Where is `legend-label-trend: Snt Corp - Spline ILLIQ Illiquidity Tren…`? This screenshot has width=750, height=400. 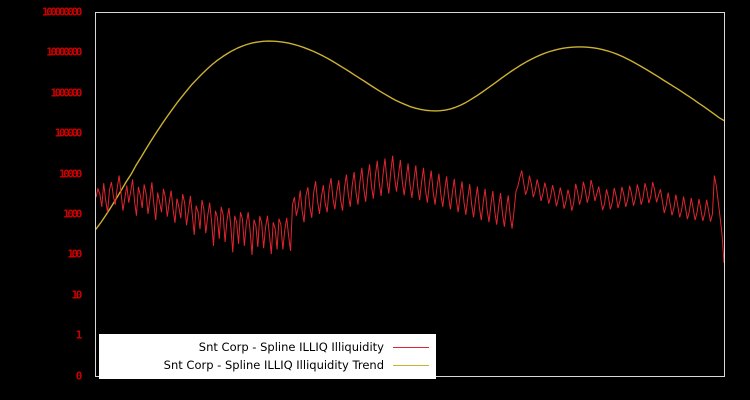 legend-label-trend: Snt Corp - Spline ILLIQ Illiquidity Tren… is located at coordinates (273, 365).